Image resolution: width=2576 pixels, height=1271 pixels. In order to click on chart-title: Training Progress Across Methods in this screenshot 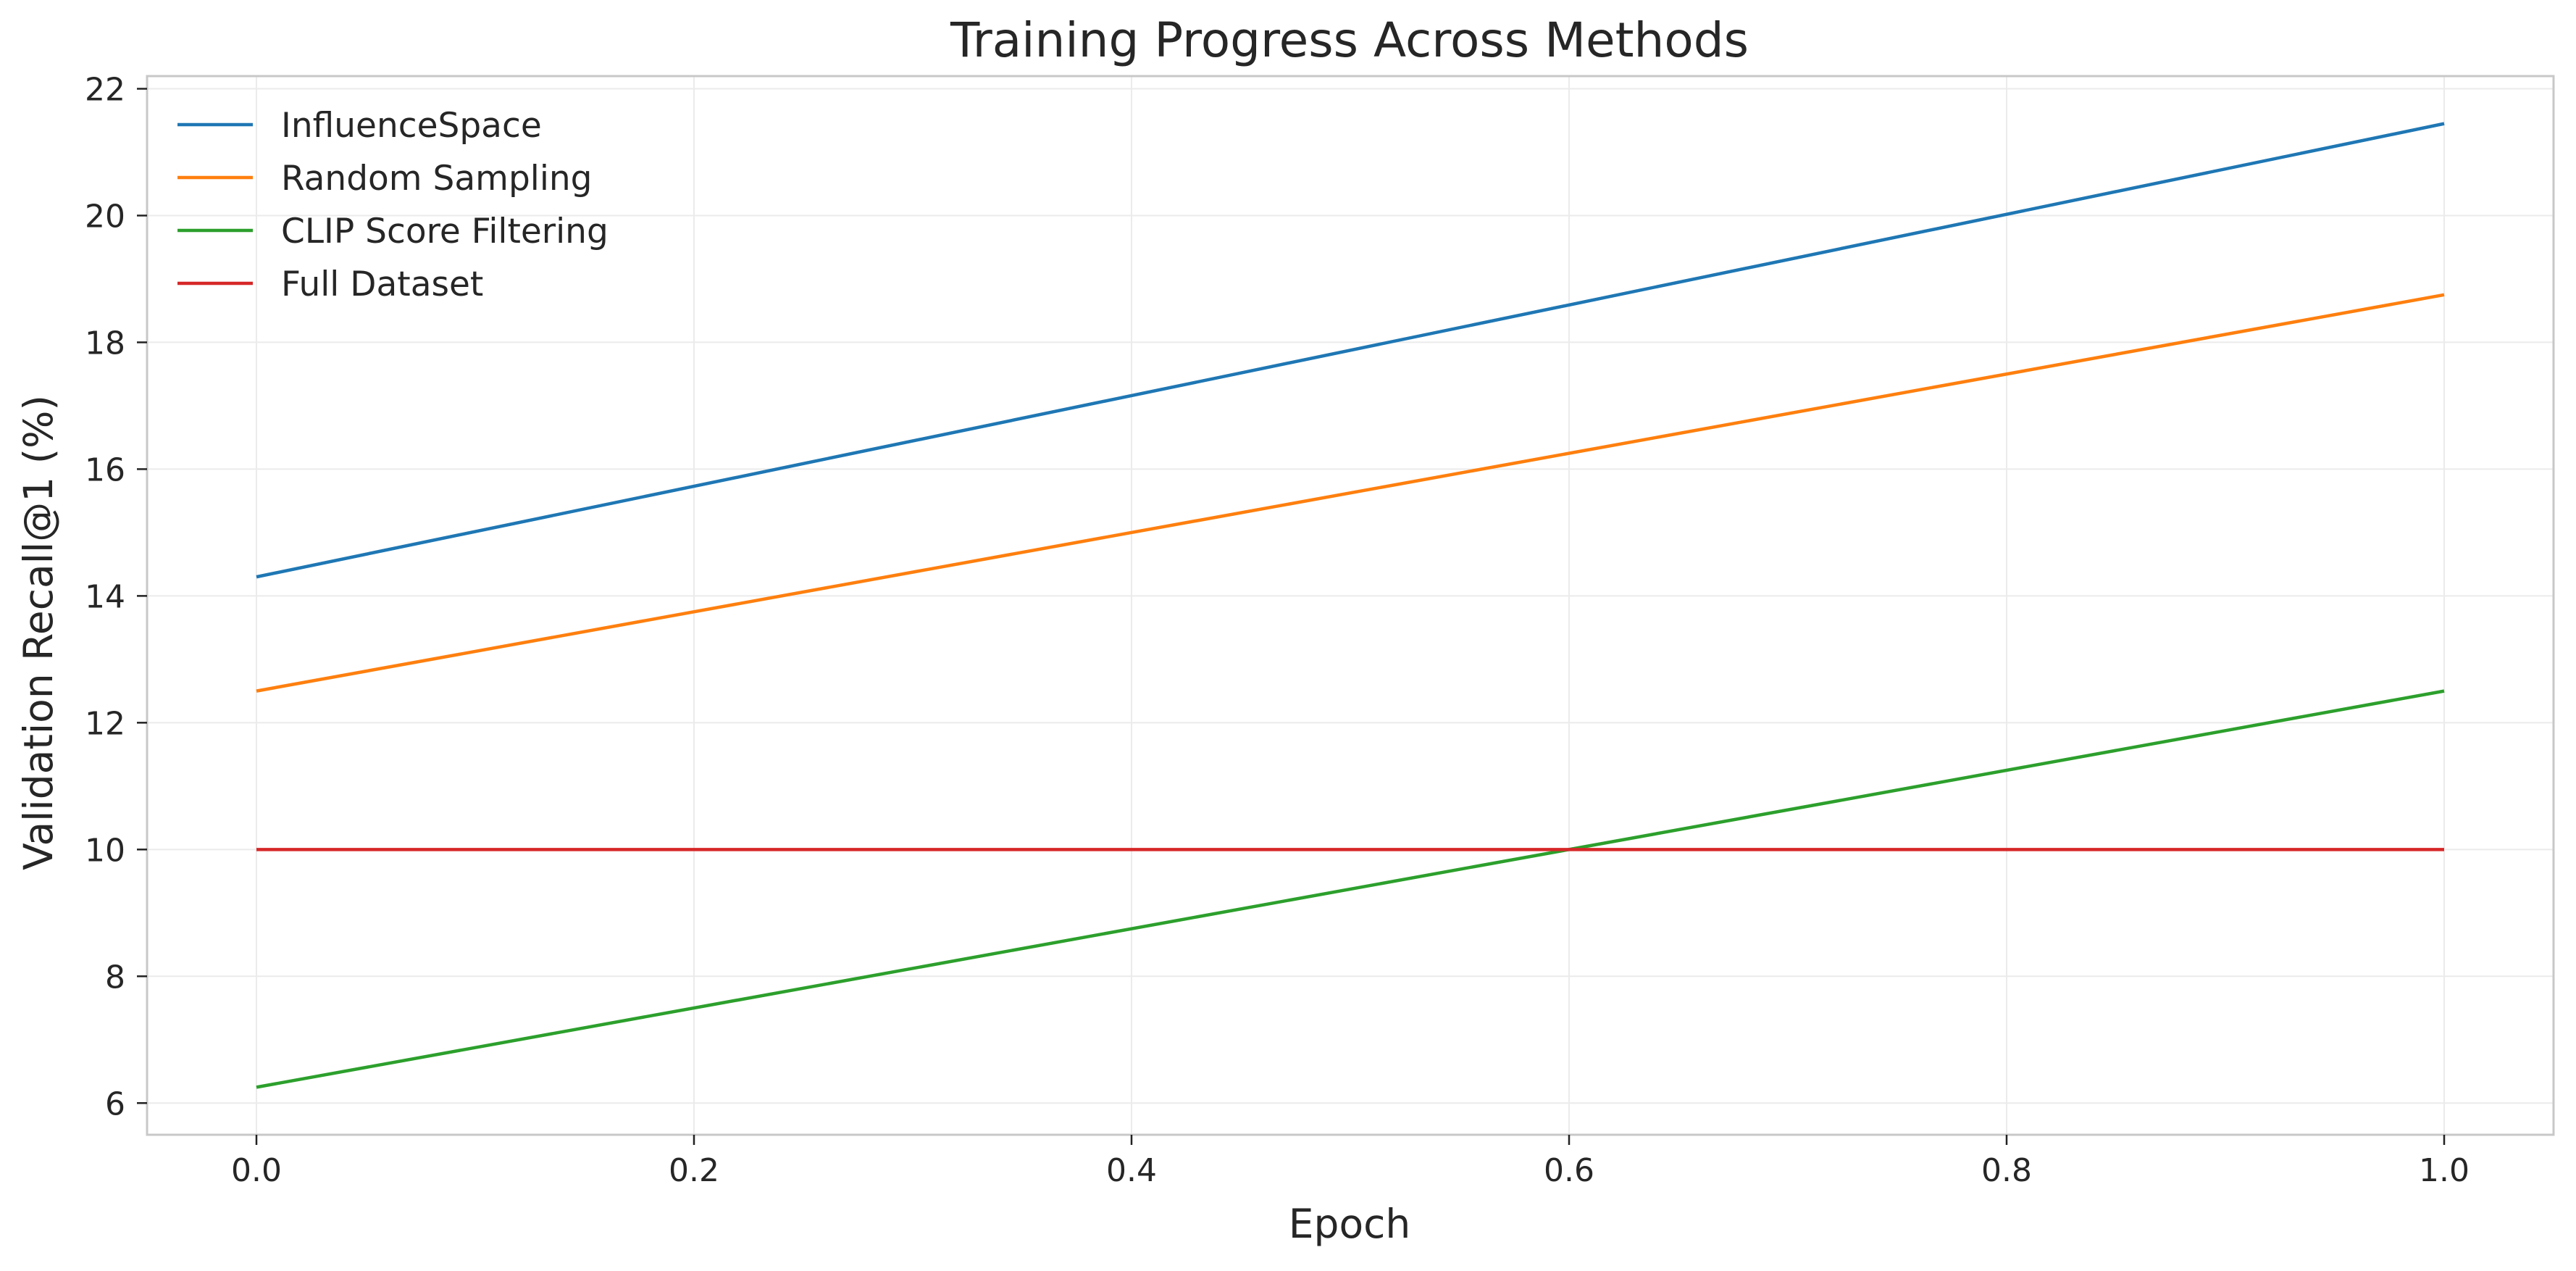, I will do `click(1349, 40)`.